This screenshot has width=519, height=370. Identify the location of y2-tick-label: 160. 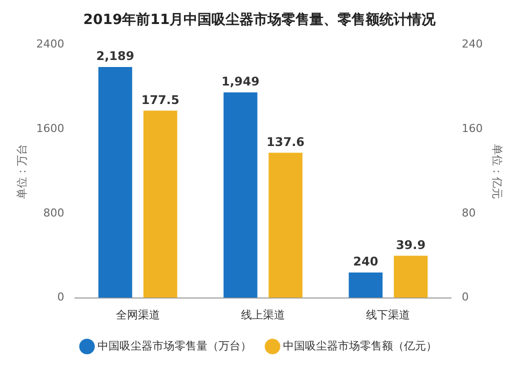
(472, 128).